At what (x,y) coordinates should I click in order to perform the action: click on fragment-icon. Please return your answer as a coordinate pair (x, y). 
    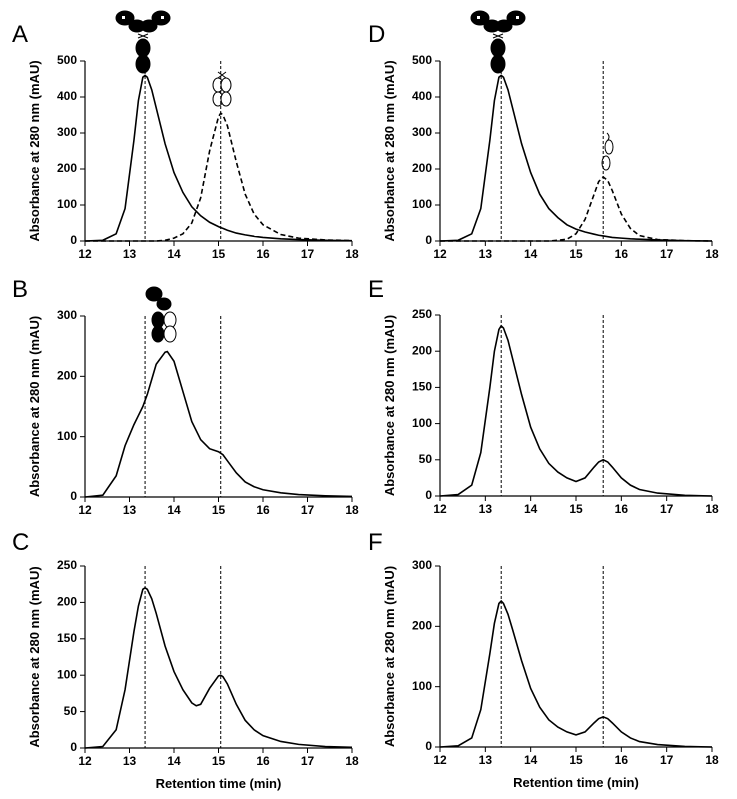
    Looking at the image, I should click on (413, 121).